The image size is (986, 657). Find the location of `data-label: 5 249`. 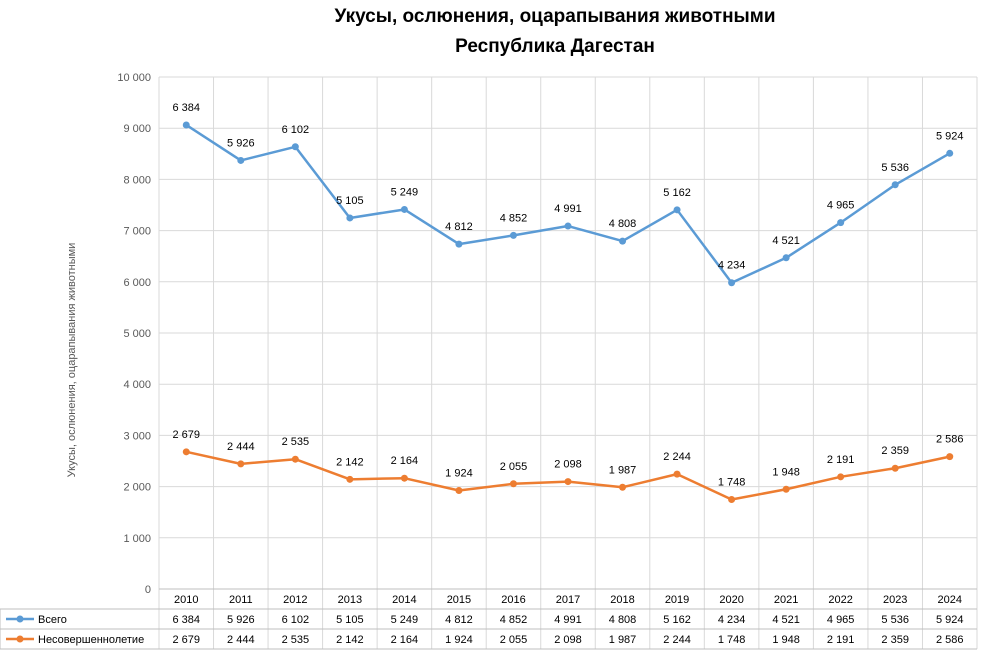

data-label: 5 249 is located at coordinates (405, 192).